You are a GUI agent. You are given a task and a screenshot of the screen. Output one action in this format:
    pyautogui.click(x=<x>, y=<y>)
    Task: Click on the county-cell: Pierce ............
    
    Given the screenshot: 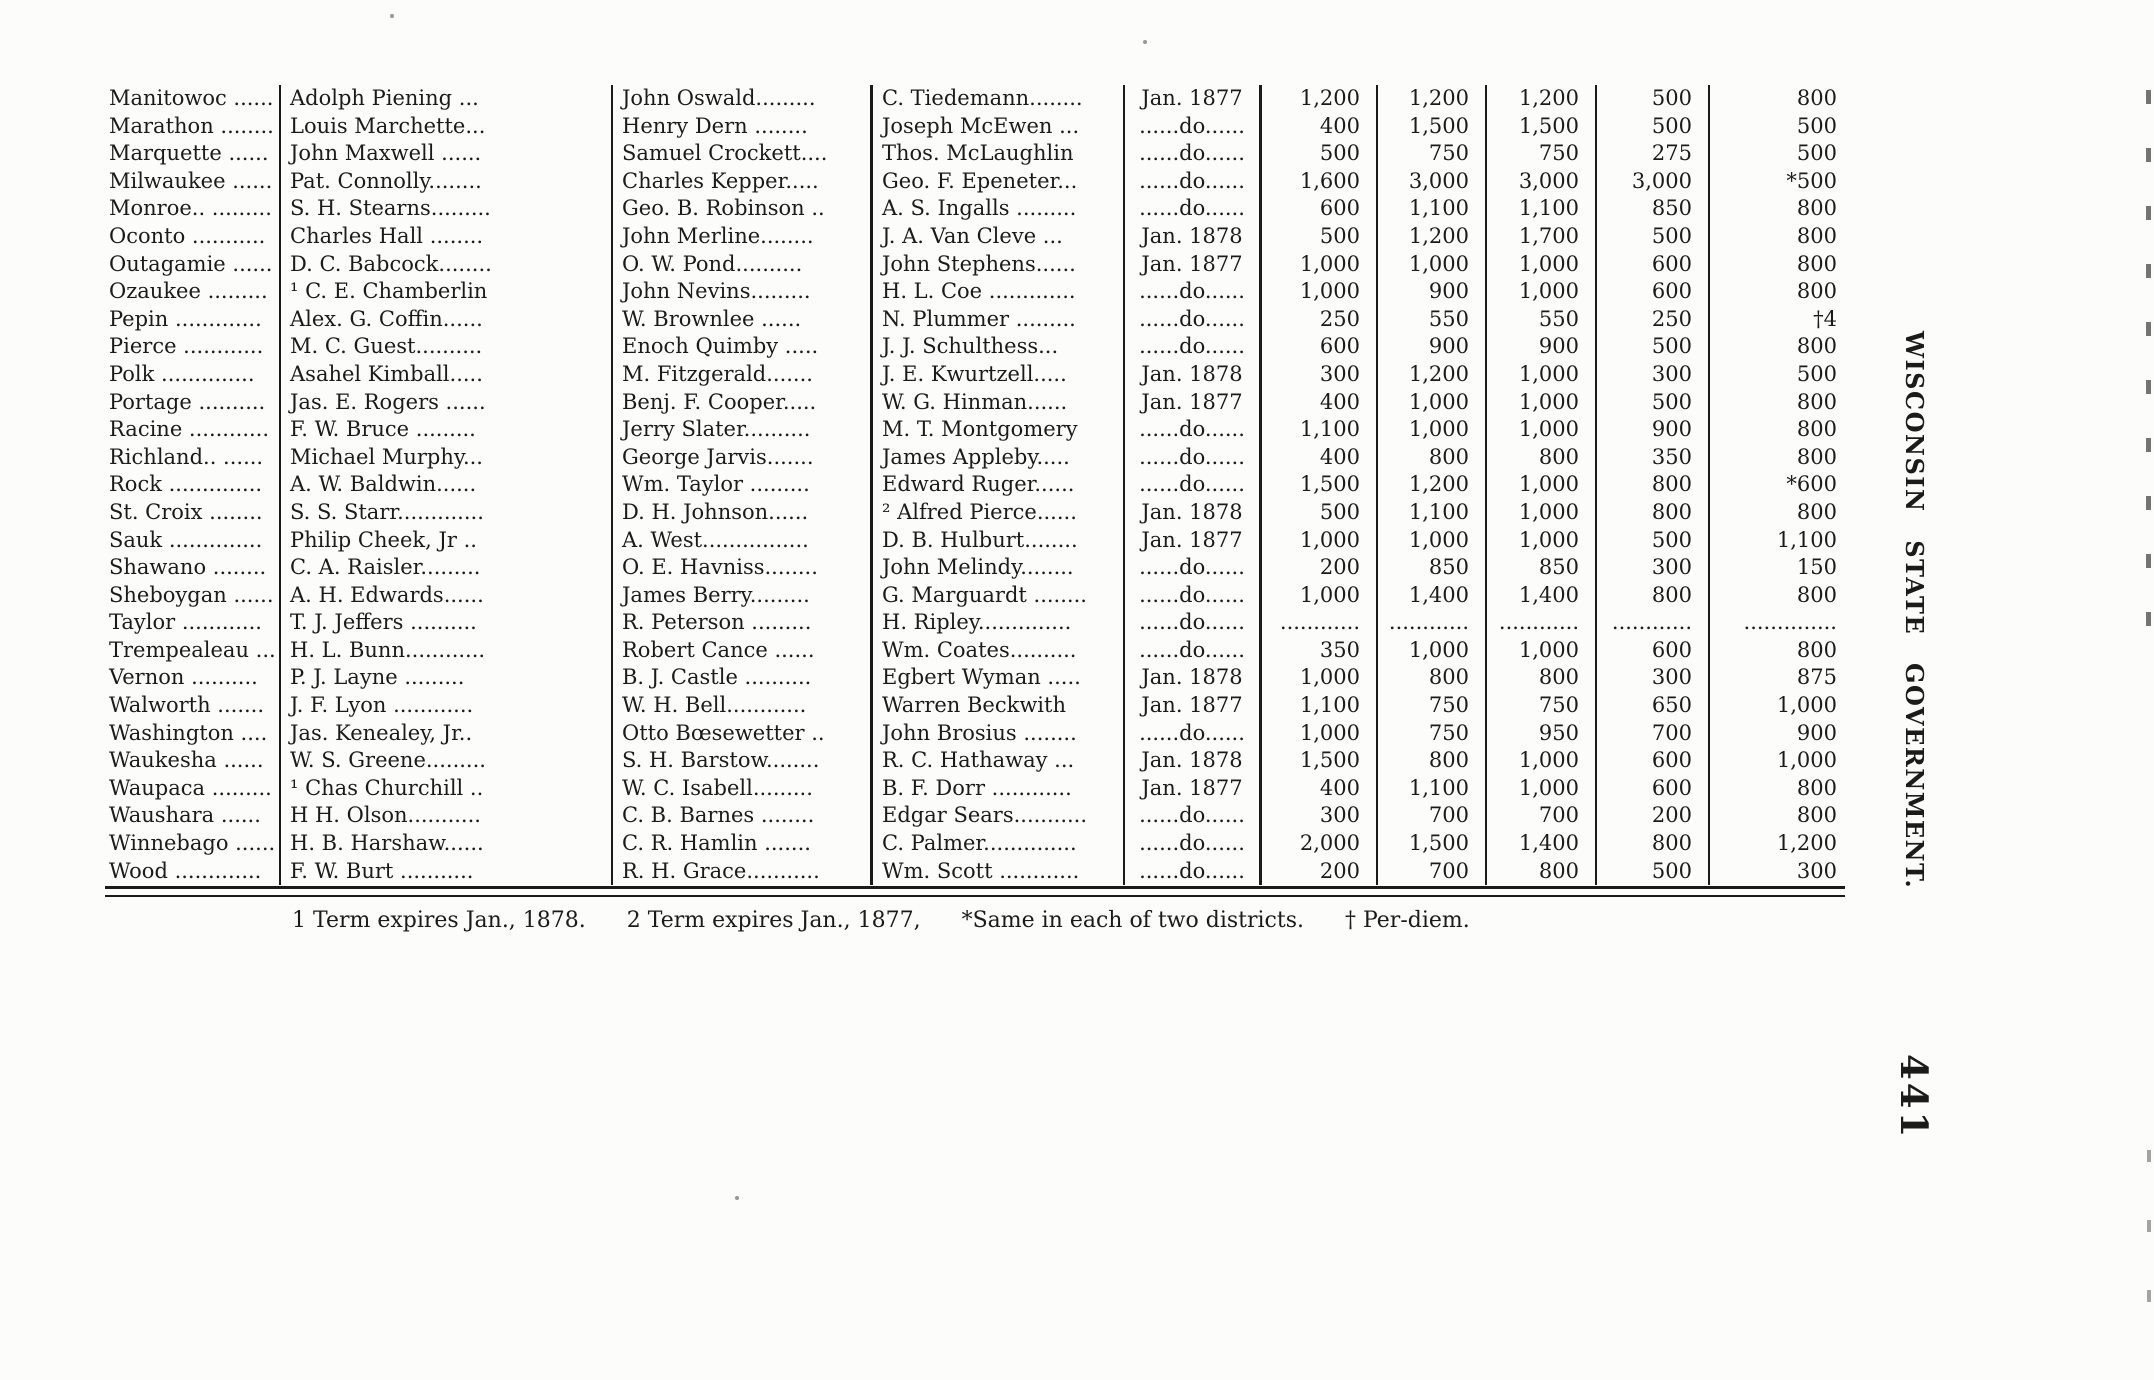 What is the action you would take?
    pyautogui.click(x=193, y=347)
    